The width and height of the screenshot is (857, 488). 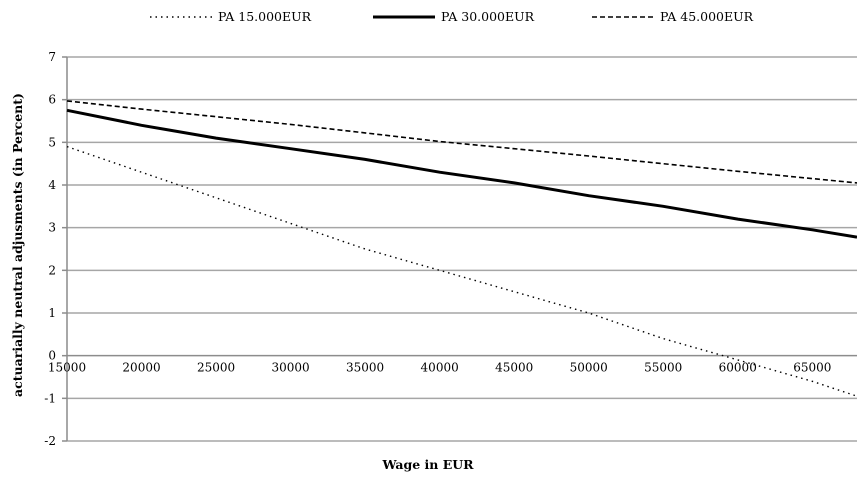 What do you see at coordinates (265, 16) in the screenshot?
I see `legend-label: PA 15.000EUR` at bounding box center [265, 16].